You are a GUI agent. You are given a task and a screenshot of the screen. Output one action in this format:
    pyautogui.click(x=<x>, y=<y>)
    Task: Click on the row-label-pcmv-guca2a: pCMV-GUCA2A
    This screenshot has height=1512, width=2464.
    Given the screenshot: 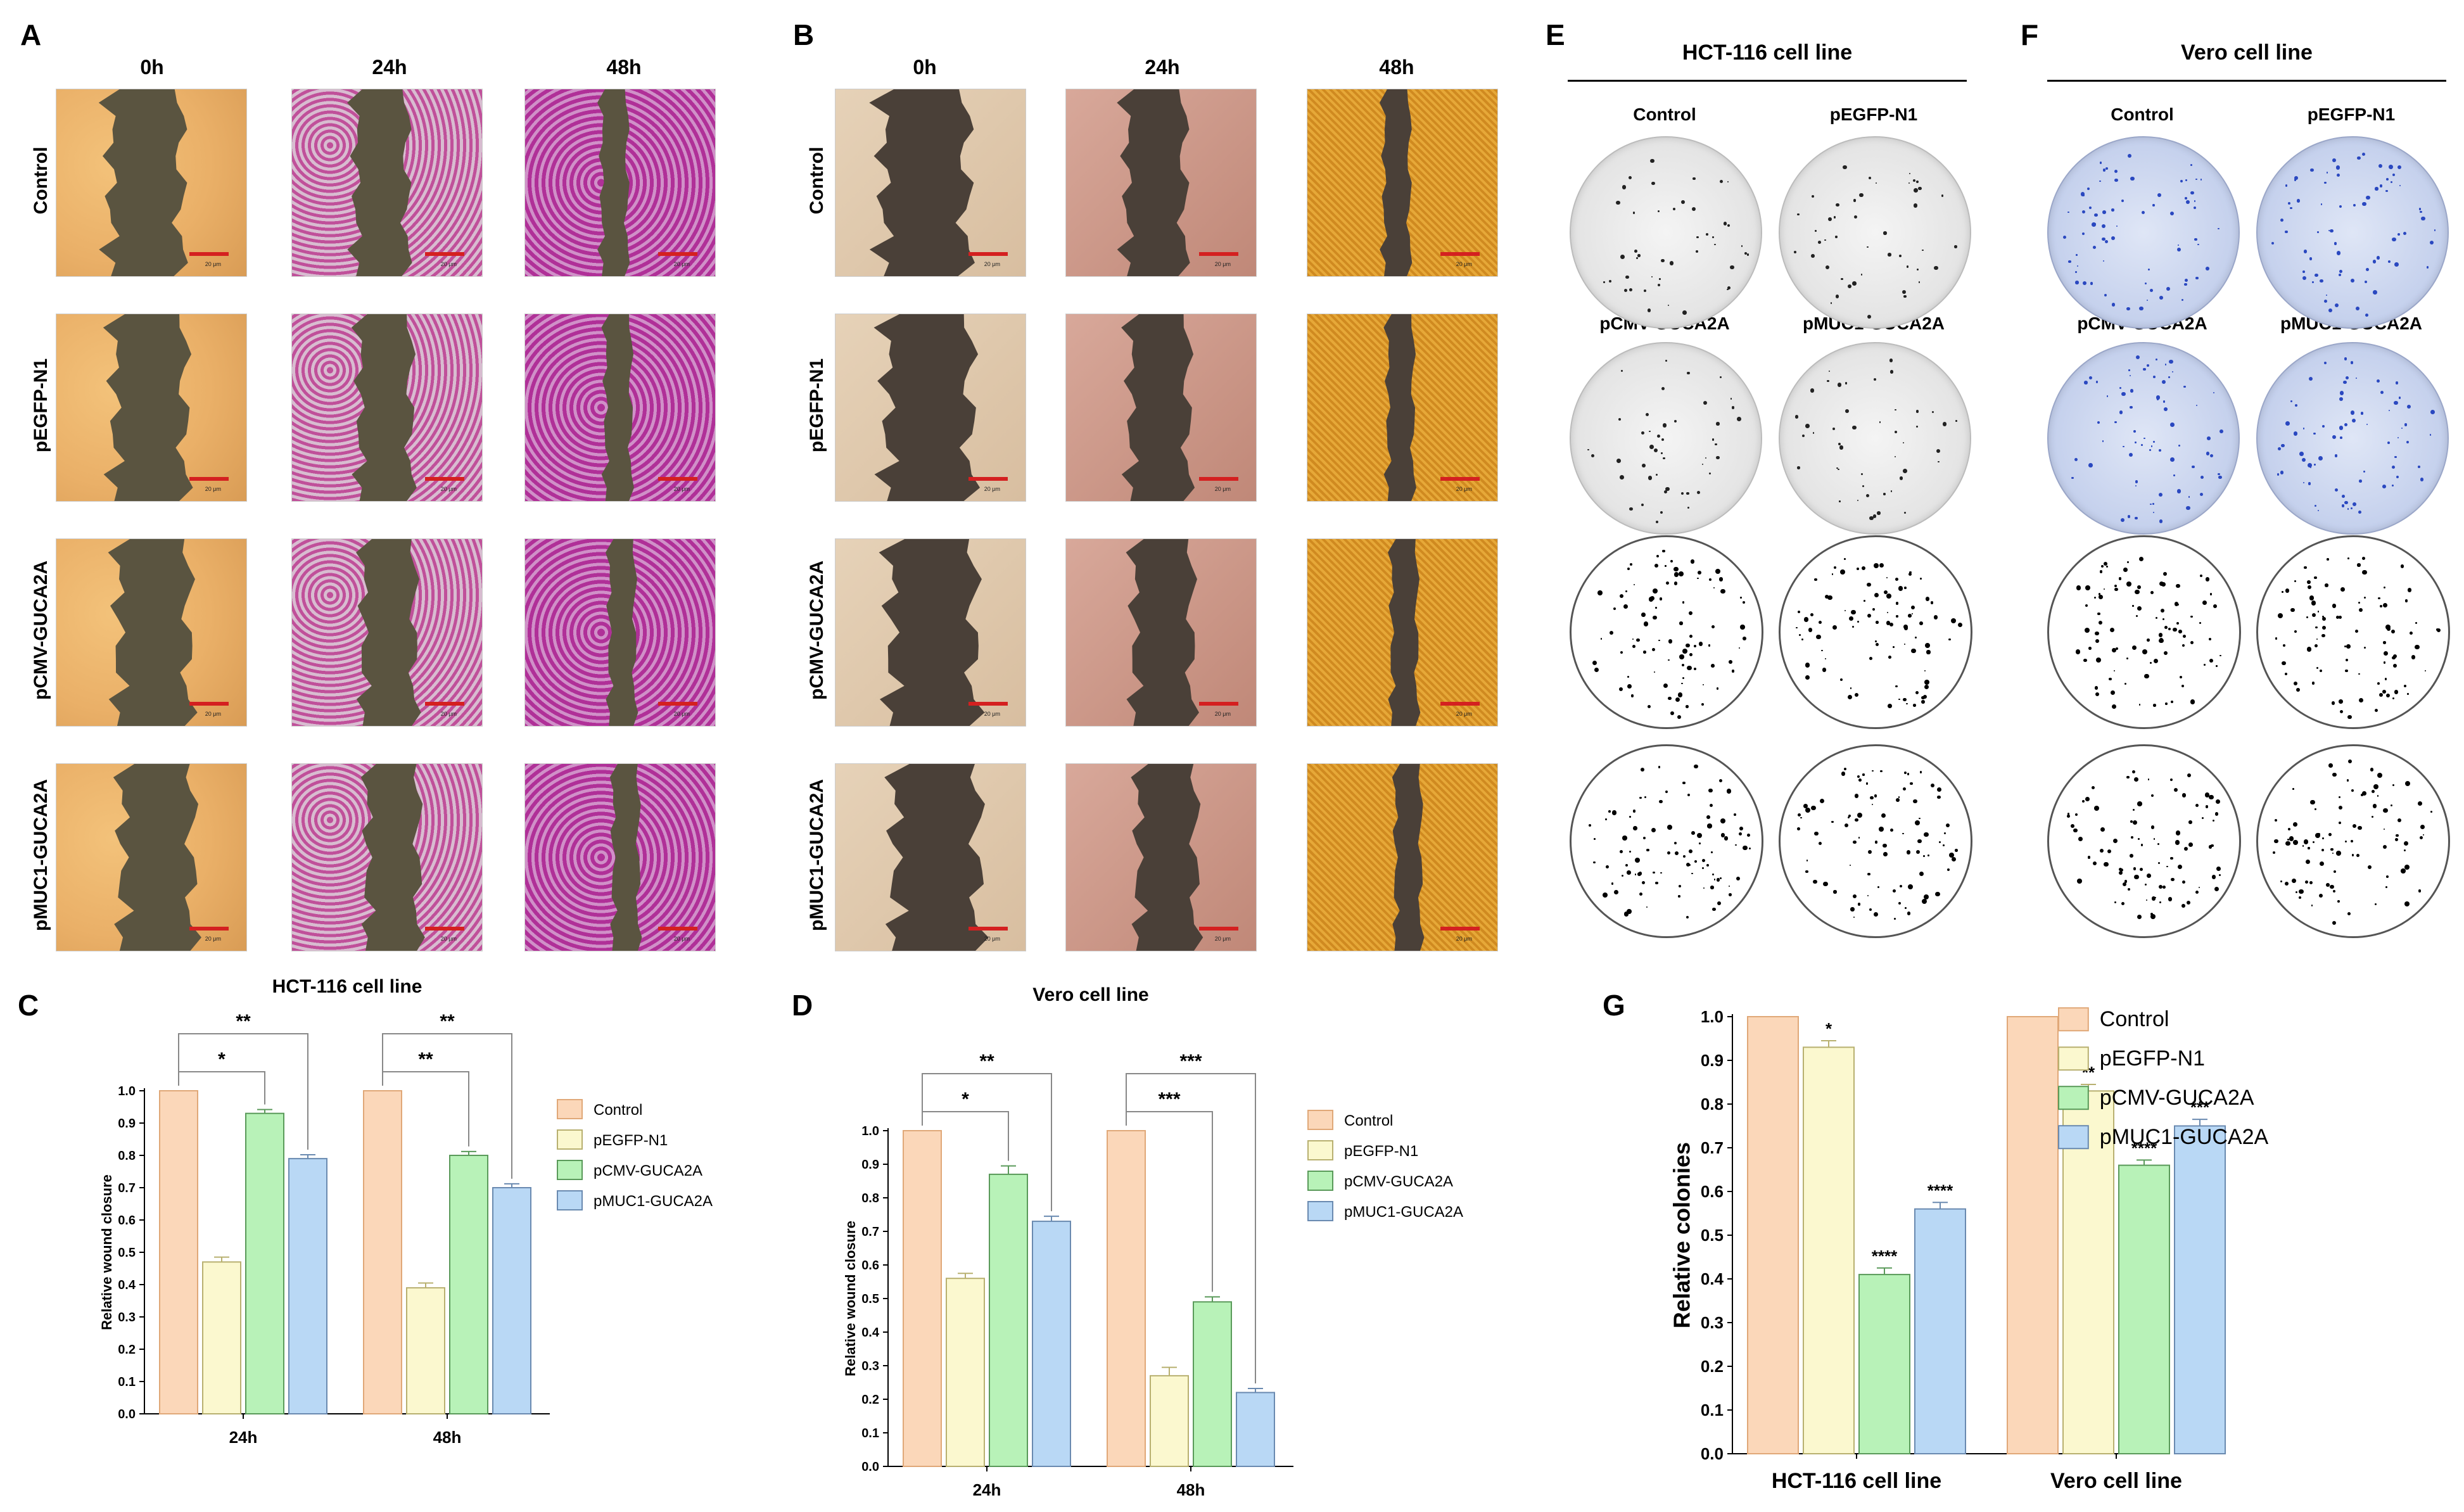 What is the action you would take?
    pyautogui.click(x=816, y=630)
    